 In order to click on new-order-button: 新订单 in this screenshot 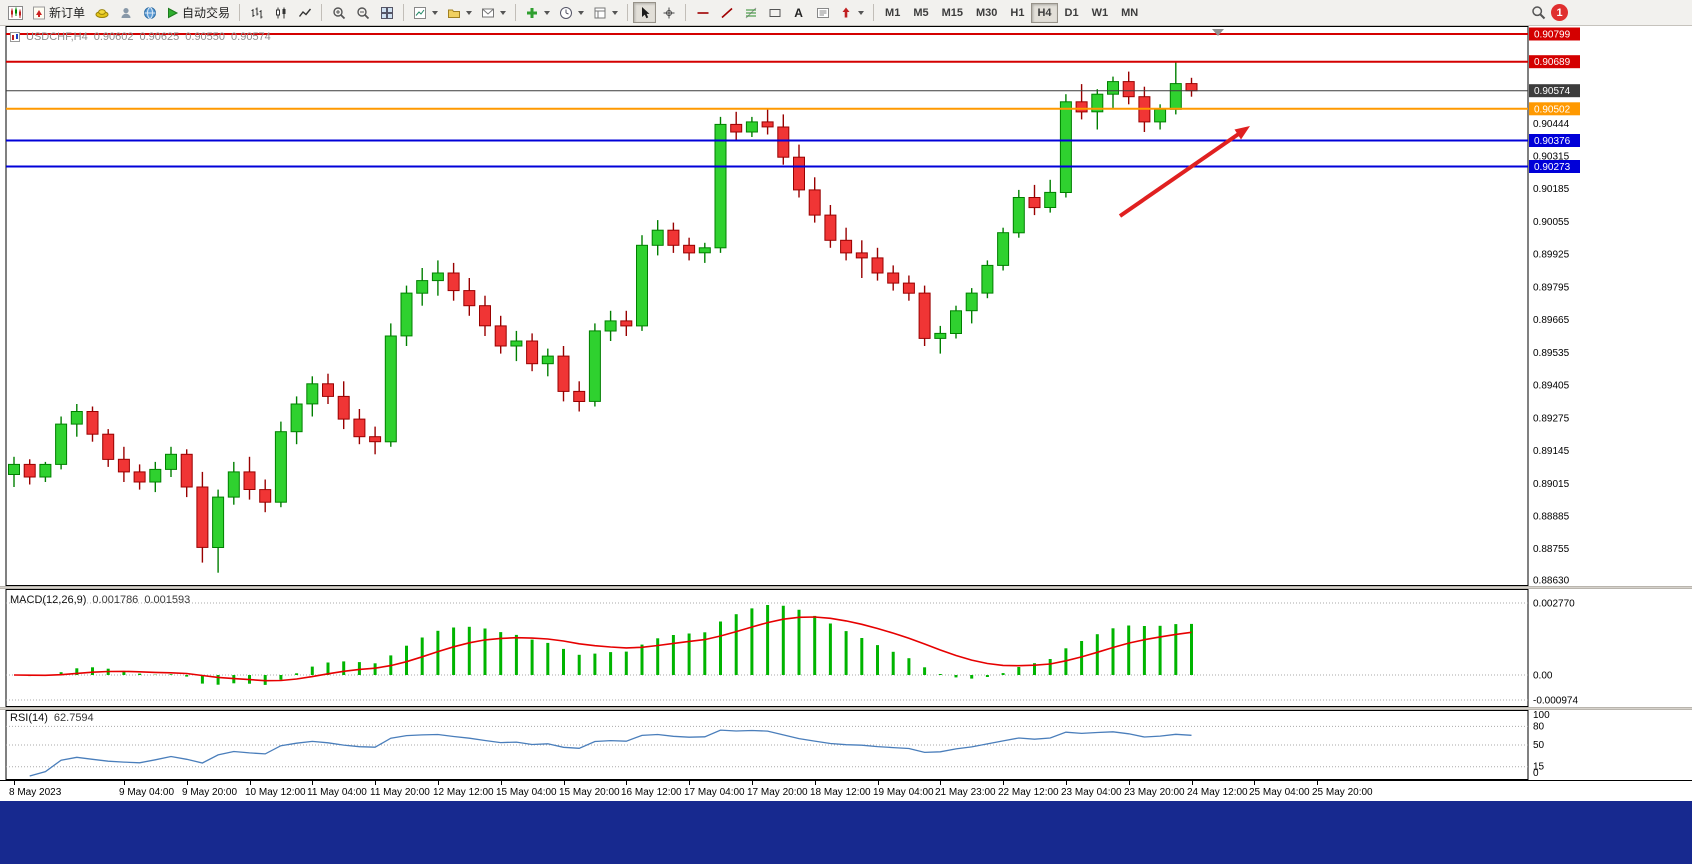, I will do `click(58, 12)`.